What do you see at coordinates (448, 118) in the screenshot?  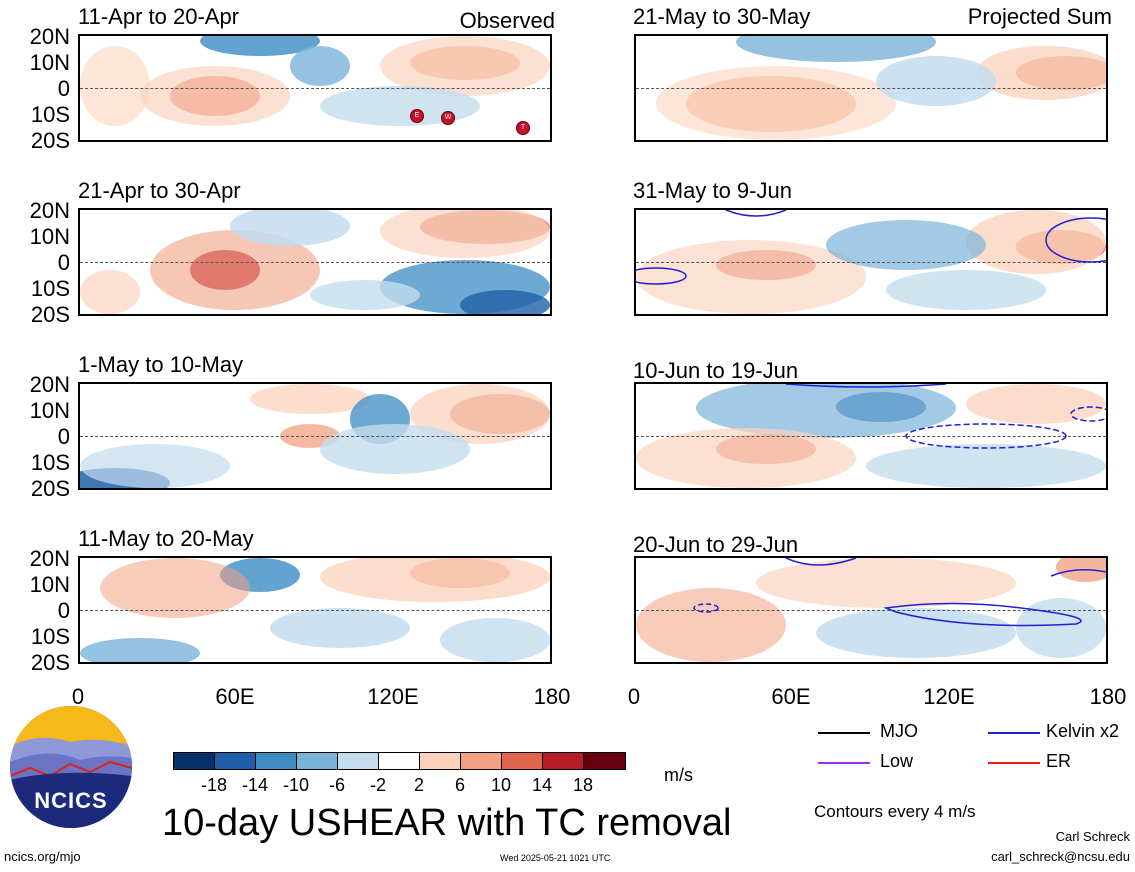 I see `tc-marker: W` at bounding box center [448, 118].